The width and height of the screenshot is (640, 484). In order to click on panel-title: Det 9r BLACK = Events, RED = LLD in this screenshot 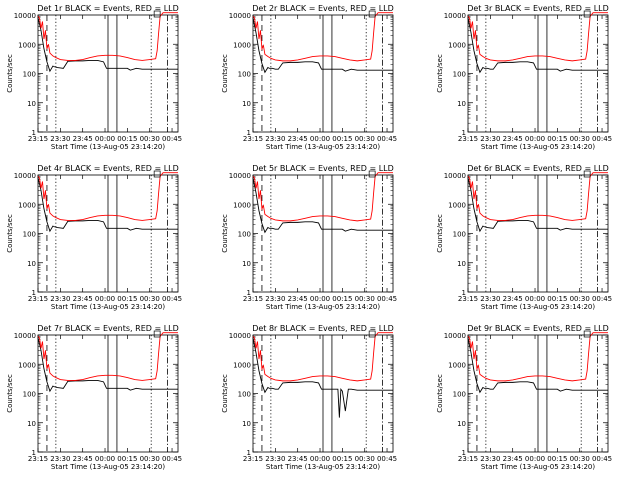, I will do `click(538, 328)`.